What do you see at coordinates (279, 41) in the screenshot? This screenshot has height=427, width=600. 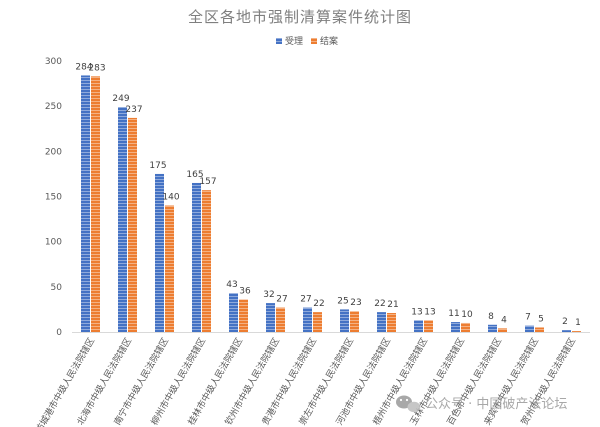 I see `legend-swatch-accepted` at bounding box center [279, 41].